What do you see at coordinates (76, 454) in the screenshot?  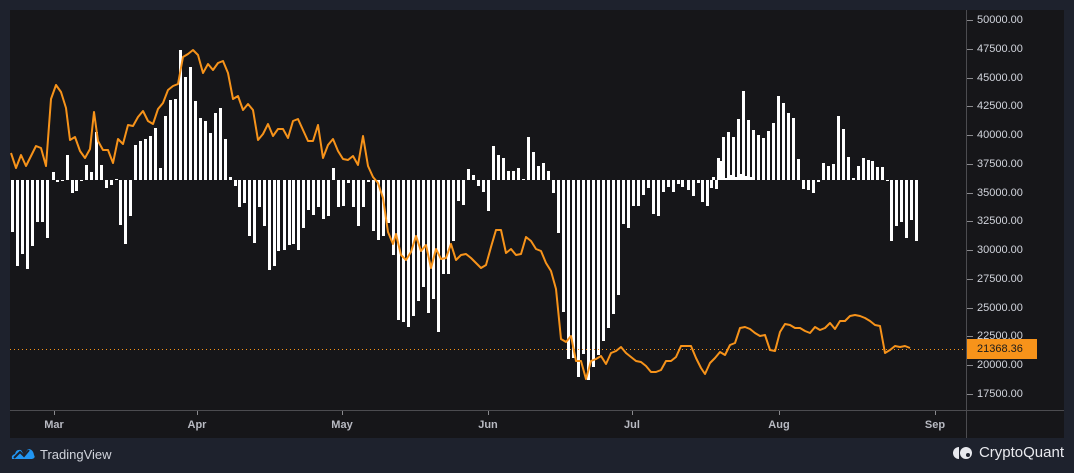 I see `tradingview-label: TradingView` at bounding box center [76, 454].